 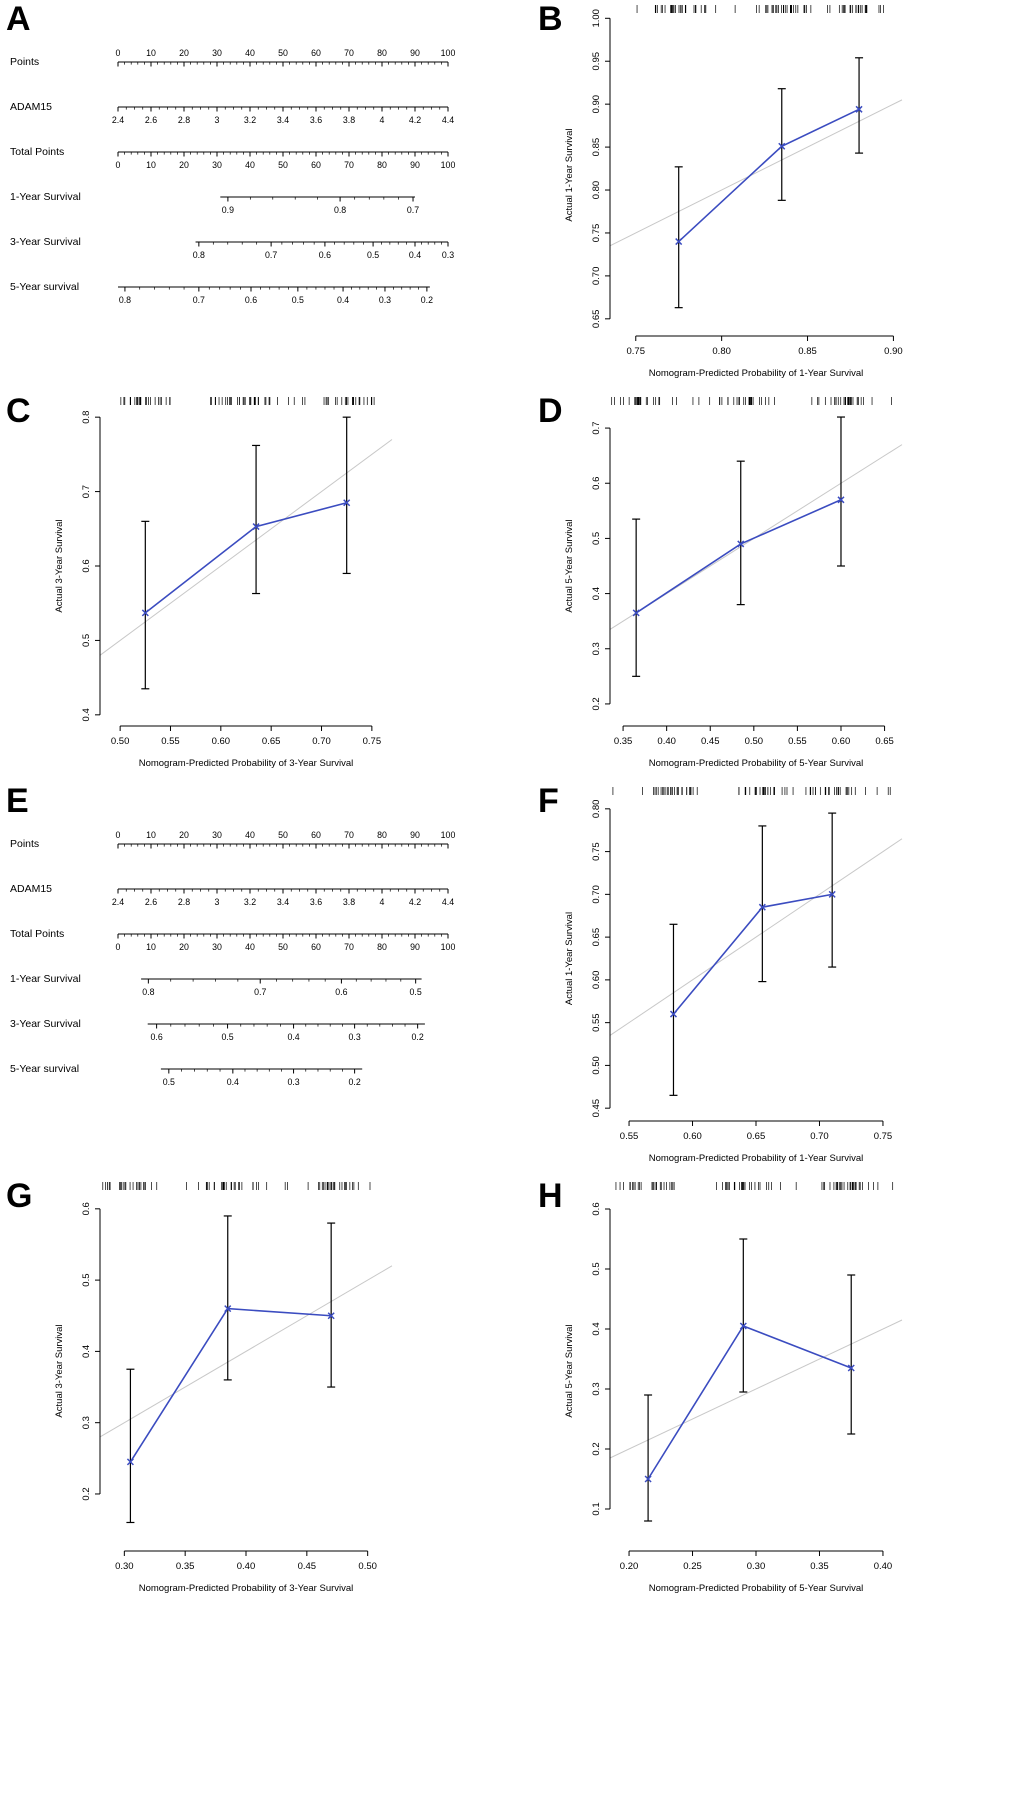 What do you see at coordinates (17, 801) in the screenshot?
I see `panel-e-label: E` at bounding box center [17, 801].